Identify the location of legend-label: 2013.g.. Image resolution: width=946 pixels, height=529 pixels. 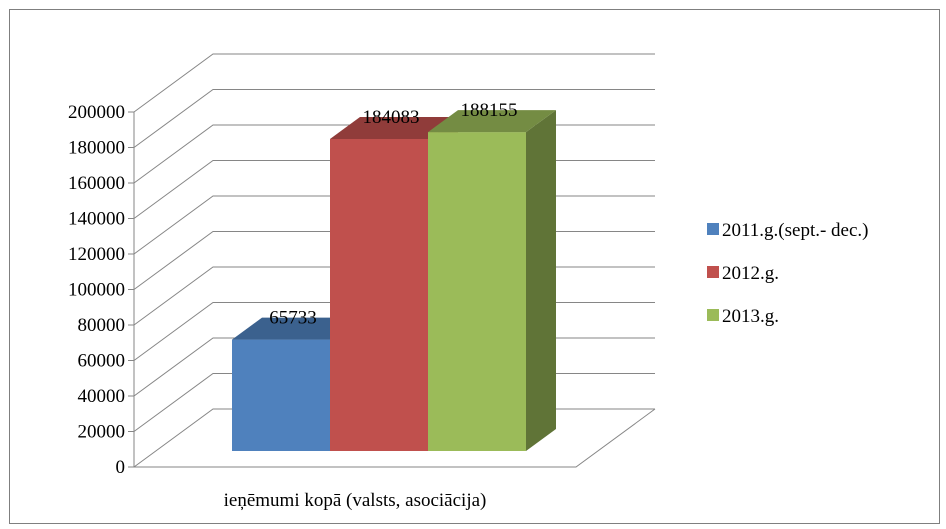
(750, 316).